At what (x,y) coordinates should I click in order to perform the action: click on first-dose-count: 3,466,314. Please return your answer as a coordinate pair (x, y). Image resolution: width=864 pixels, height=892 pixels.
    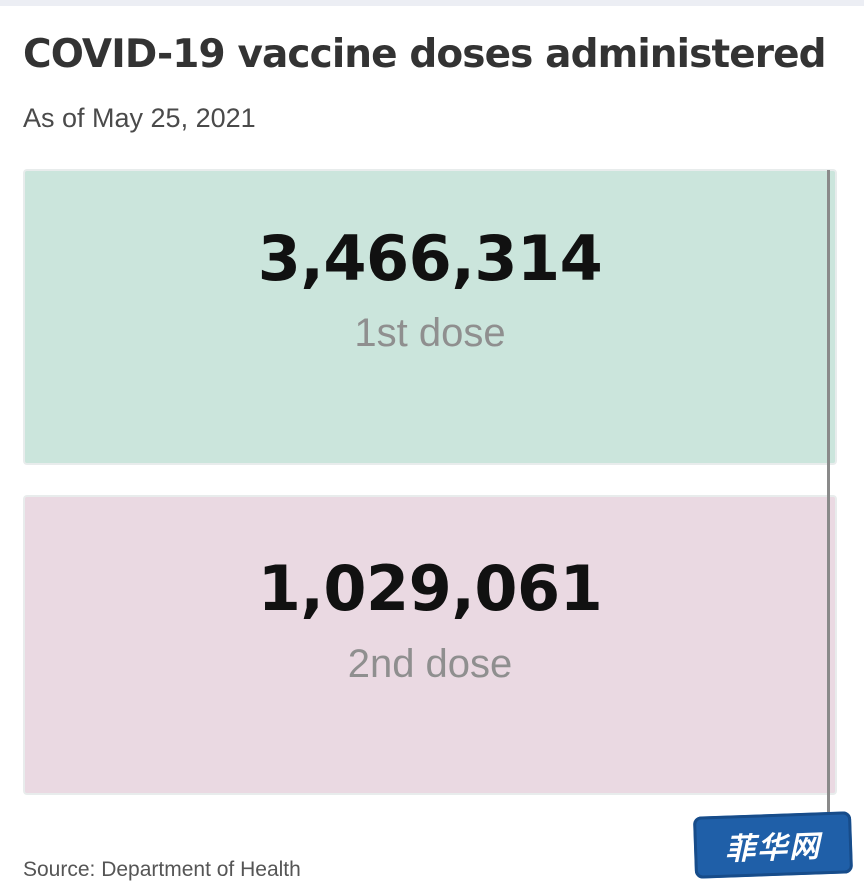
    Looking at the image, I should click on (430, 258).